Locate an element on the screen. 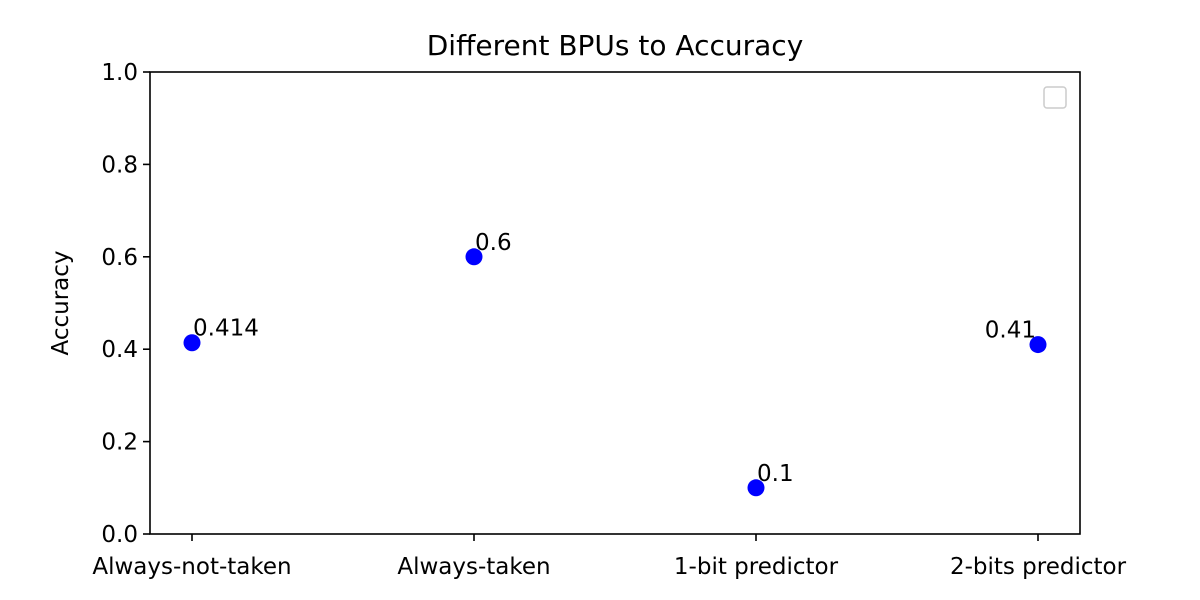 The width and height of the screenshot is (1200, 600). y-axis-label: Accuracy is located at coordinates (61, 302).